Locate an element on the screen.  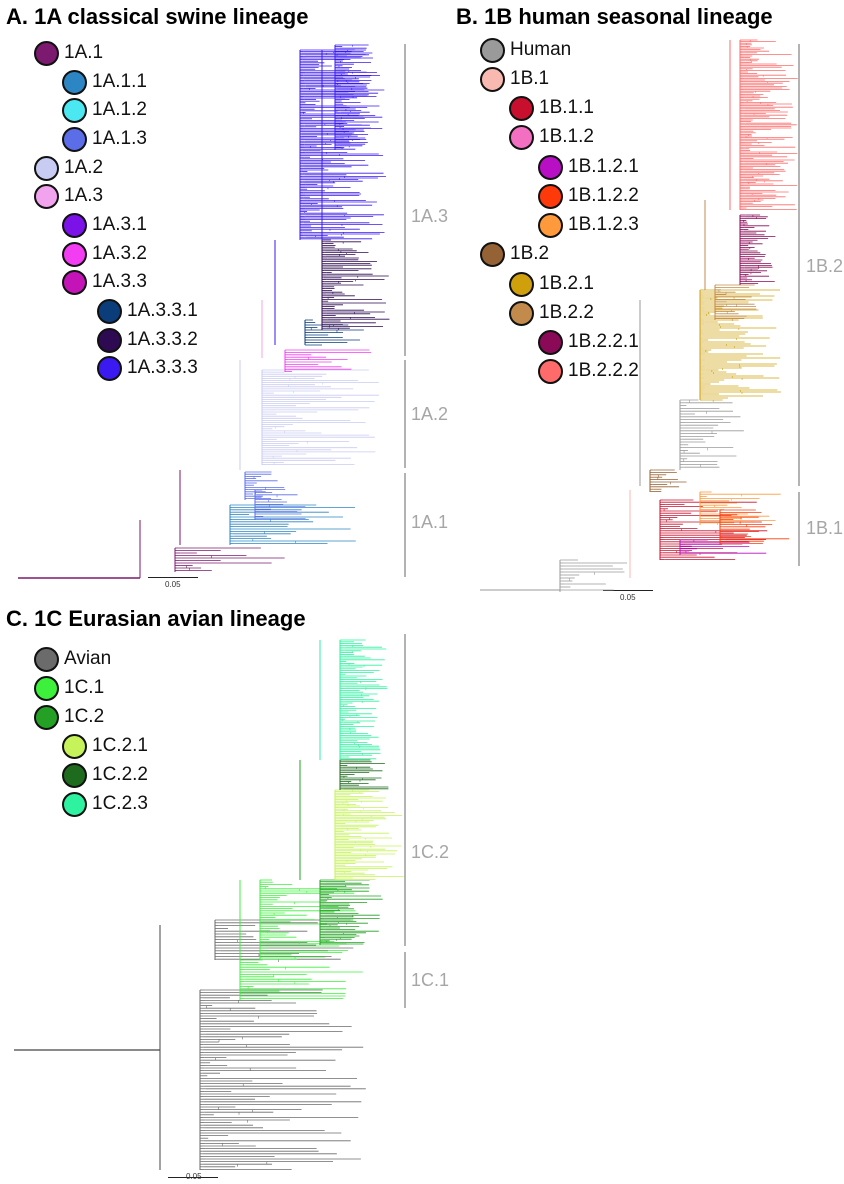
legend-item: 1A.3 is located at coordinates (68, 196).